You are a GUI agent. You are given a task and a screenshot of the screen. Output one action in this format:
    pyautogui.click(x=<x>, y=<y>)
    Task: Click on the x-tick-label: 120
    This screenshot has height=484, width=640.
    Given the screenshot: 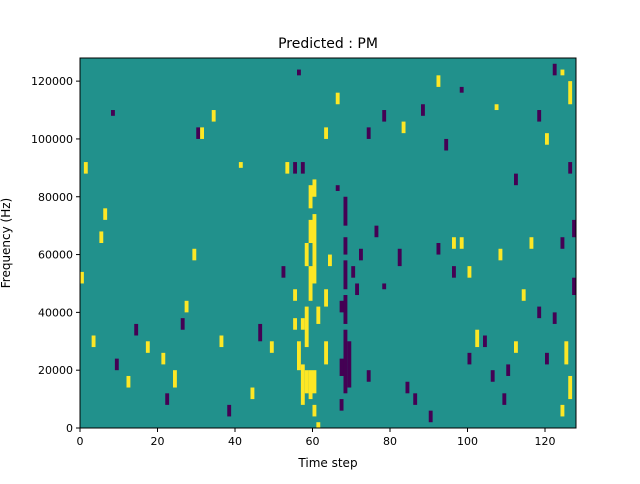 What is the action you would take?
    pyautogui.click(x=545, y=441)
    